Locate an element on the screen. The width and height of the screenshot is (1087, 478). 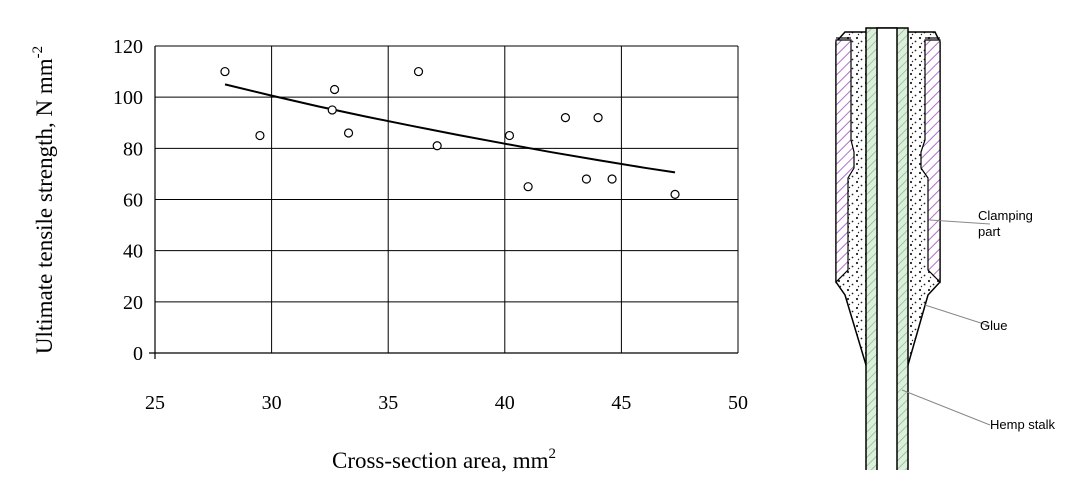
y-tick-label-1: 20 is located at coordinates (133, 303).